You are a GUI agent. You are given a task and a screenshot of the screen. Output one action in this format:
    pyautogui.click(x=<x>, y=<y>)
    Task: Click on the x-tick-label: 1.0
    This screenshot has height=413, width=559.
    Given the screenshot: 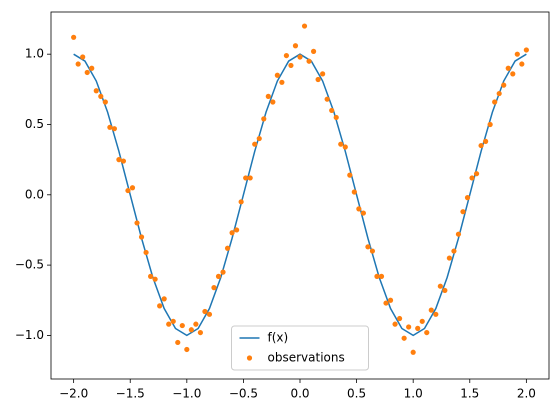 What is the action you would take?
    pyautogui.click(x=413, y=394)
    